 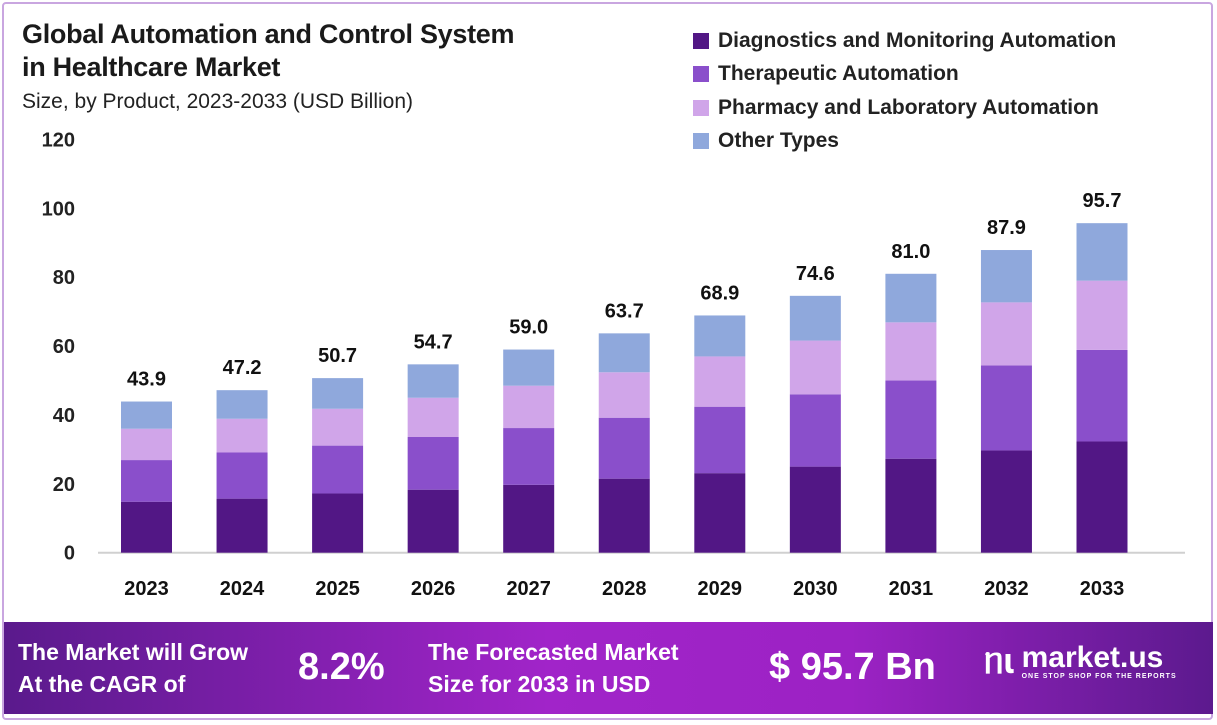 What do you see at coordinates (553, 652) in the screenshot?
I see `forecast-label-line-1: The Forecasted Market` at bounding box center [553, 652].